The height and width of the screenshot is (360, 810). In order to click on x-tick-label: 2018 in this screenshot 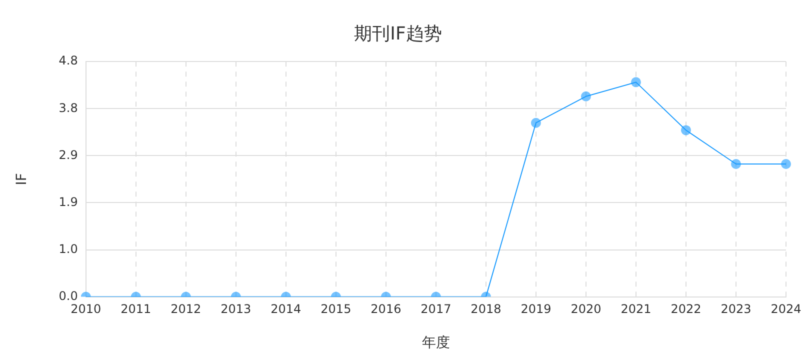, I will do `click(486, 309)`.